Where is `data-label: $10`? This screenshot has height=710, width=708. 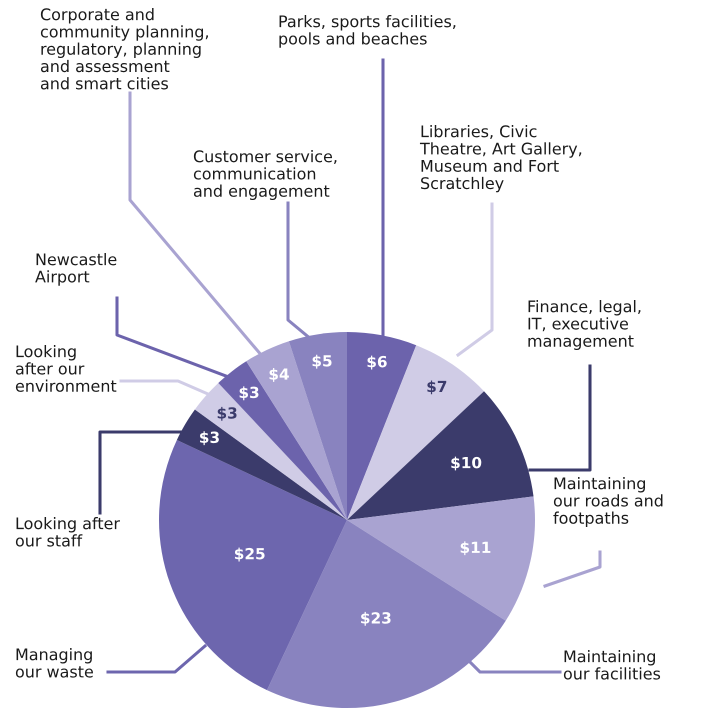
data-label: $10 is located at coordinates (466, 463).